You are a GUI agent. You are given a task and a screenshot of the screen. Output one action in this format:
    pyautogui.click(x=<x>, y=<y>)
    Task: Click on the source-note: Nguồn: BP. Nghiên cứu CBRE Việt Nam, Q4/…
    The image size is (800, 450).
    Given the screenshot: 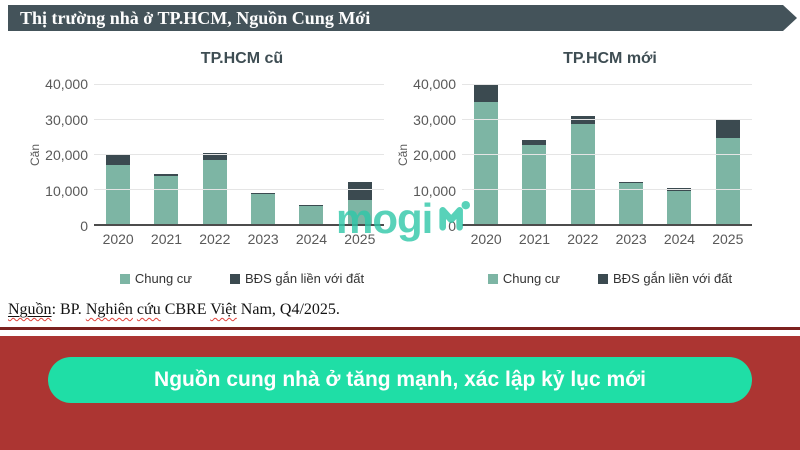 What is the action you would take?
    pyautogui.click(x=174, y=310)
    